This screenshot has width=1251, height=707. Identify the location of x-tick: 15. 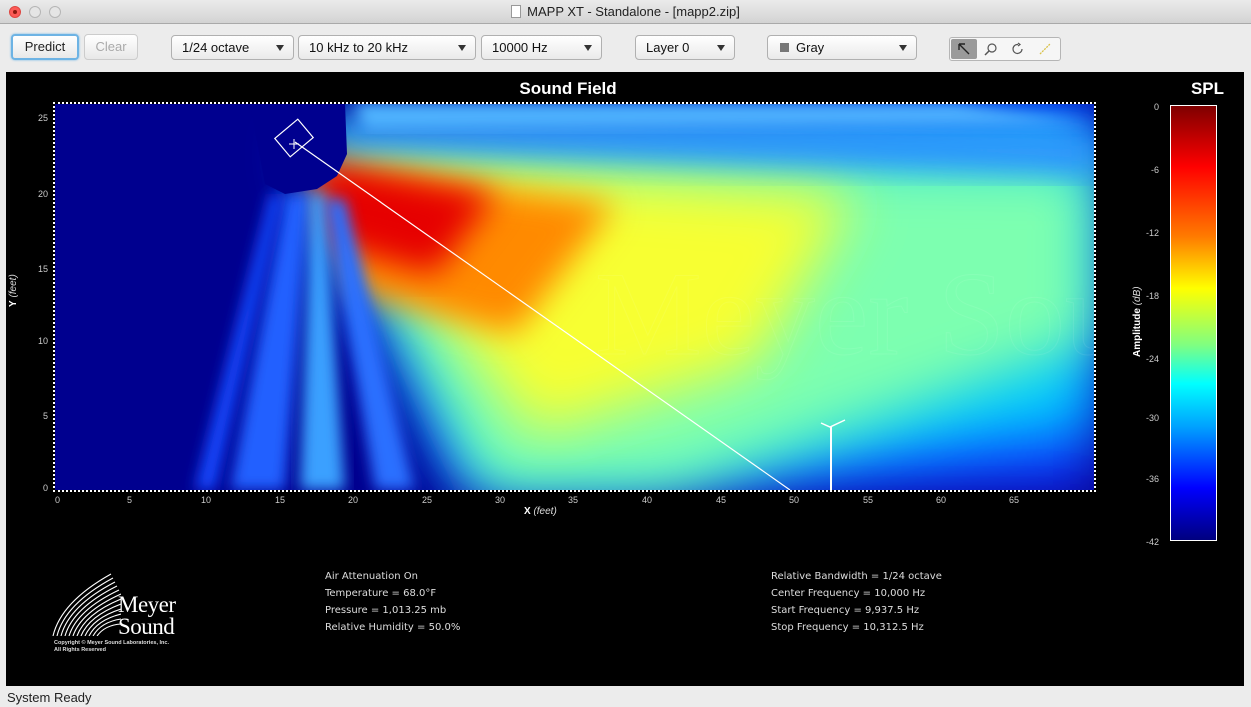
(280, 500).